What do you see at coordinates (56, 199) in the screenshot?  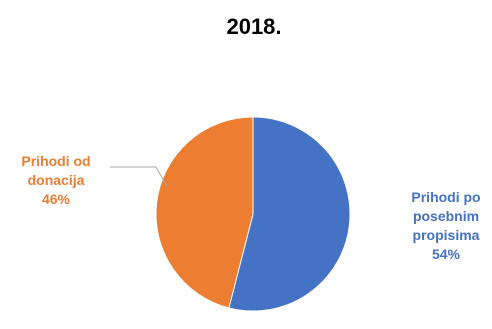 I see `data-label-percent: 46%` at bounding box center [56, 199].